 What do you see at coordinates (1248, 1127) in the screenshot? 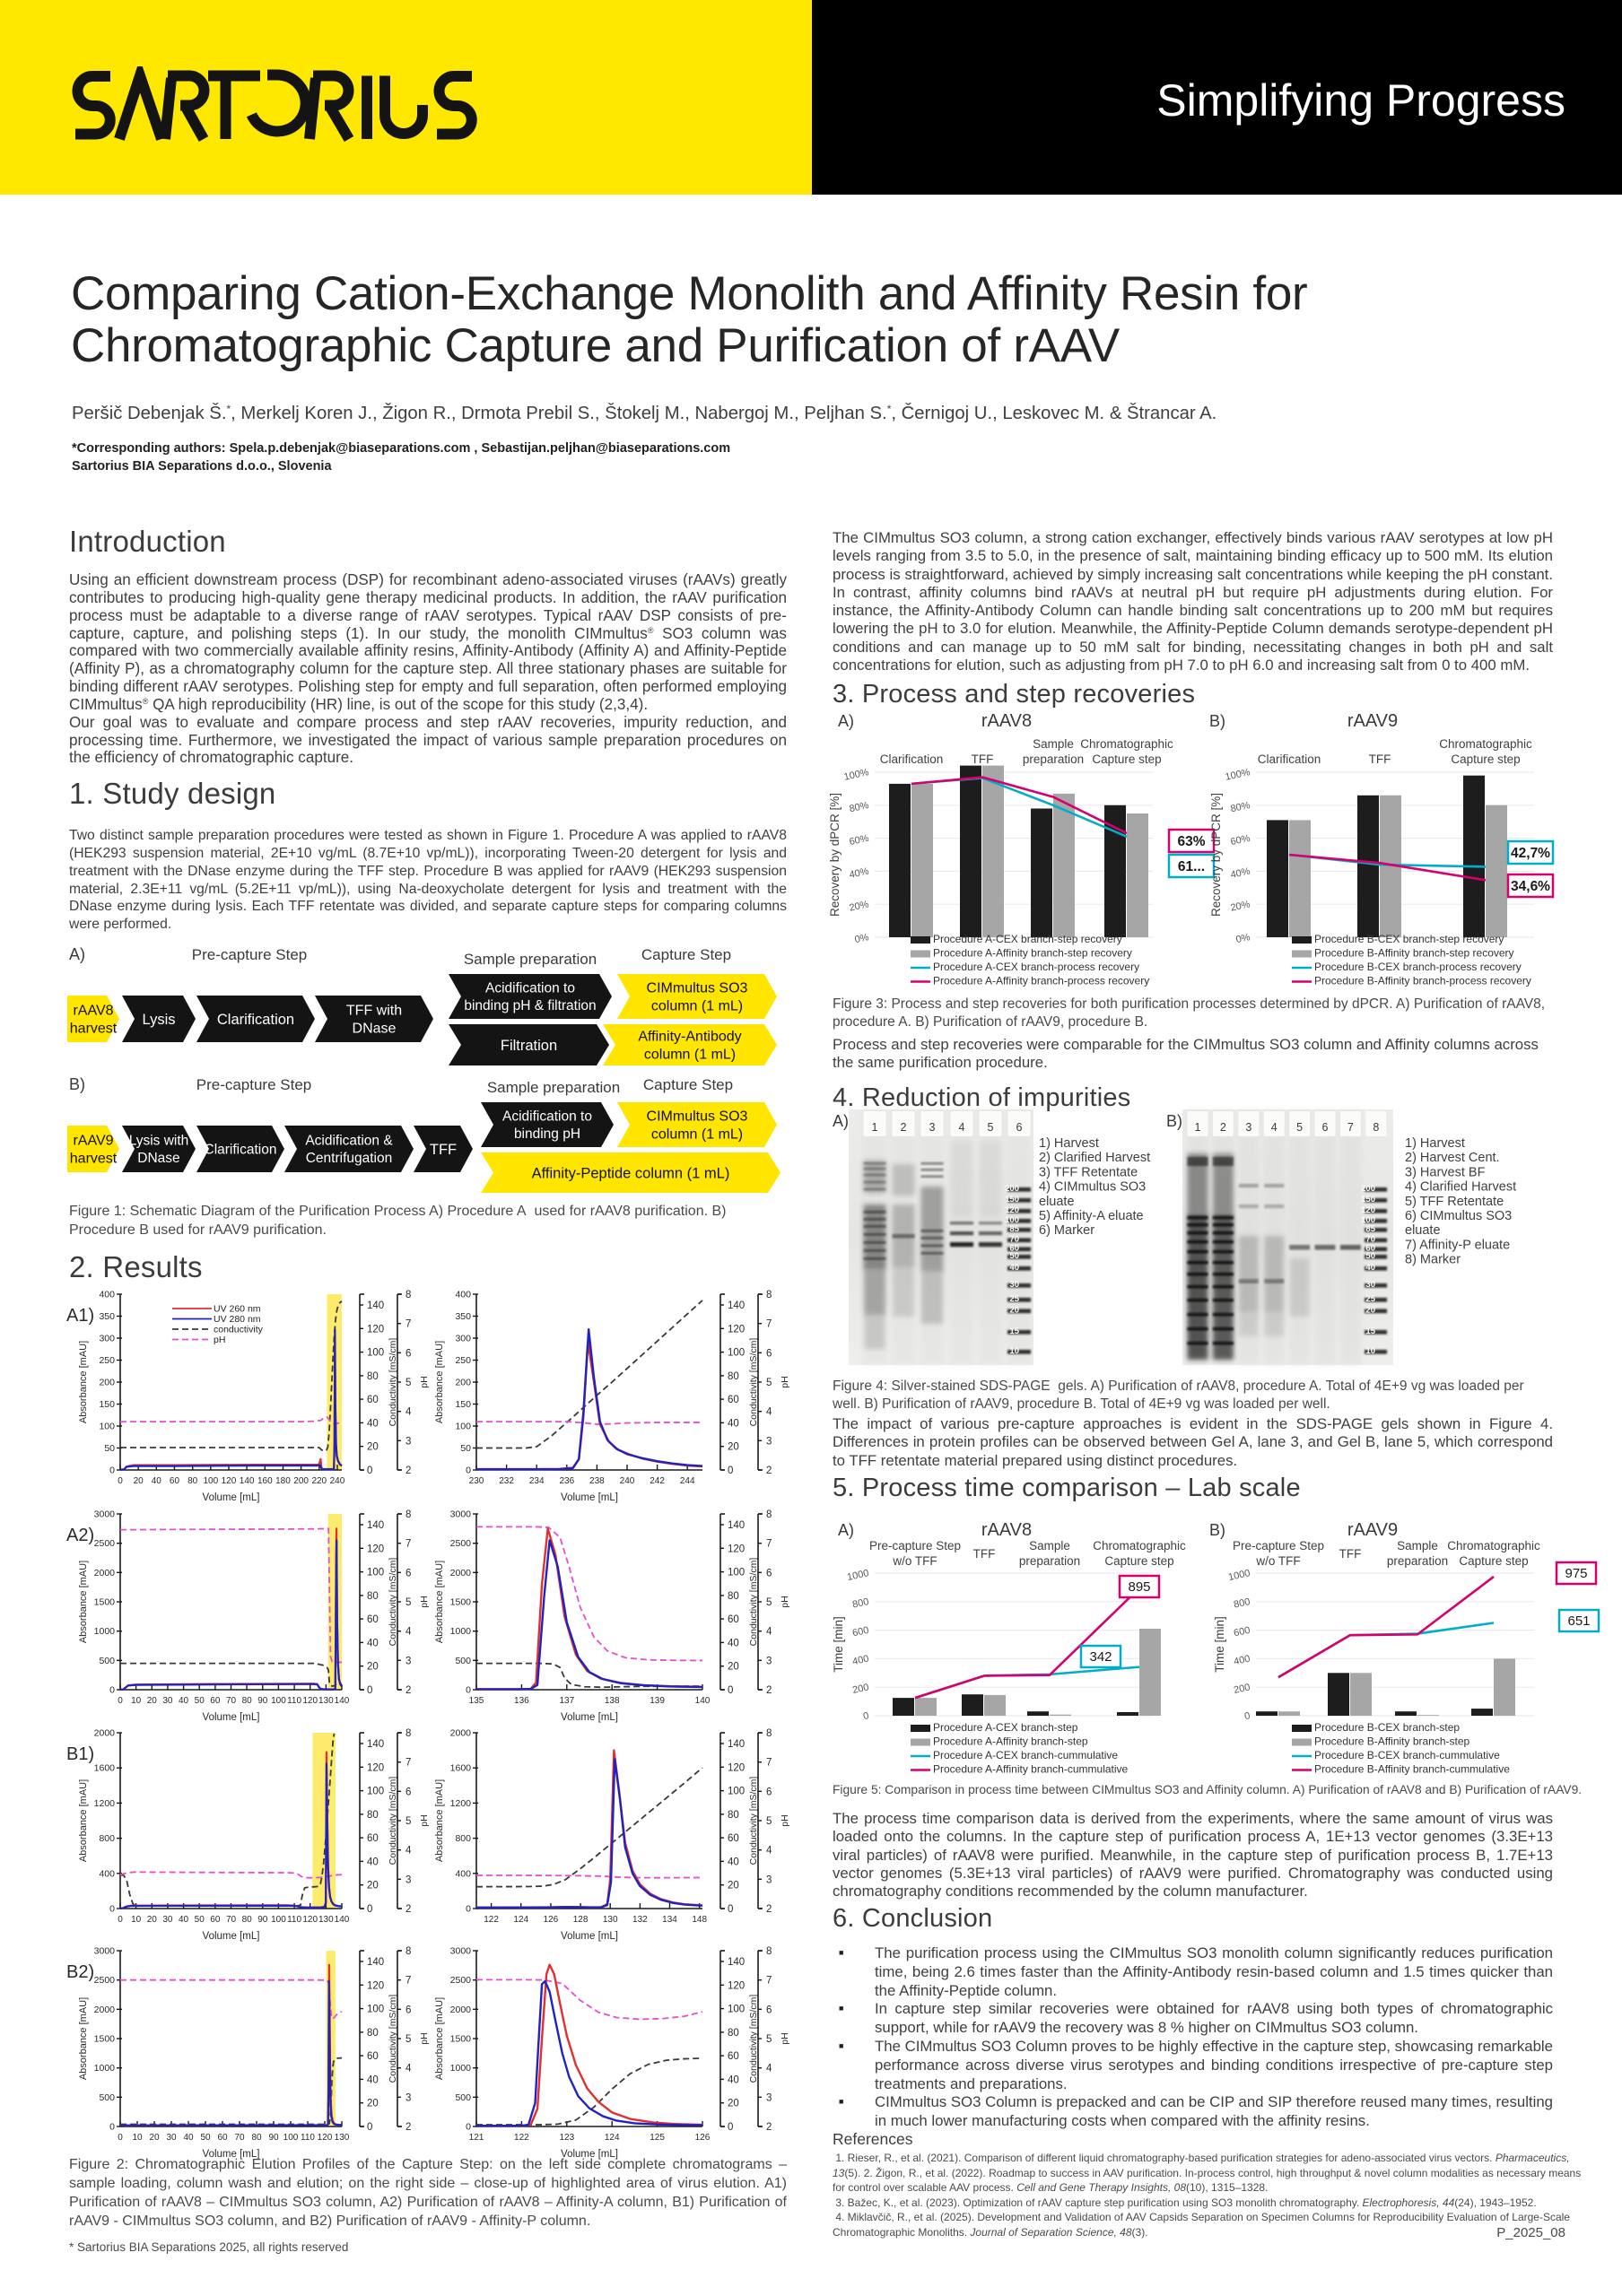
I see `svg-text: 3` at bounding box center [1248, 1127].